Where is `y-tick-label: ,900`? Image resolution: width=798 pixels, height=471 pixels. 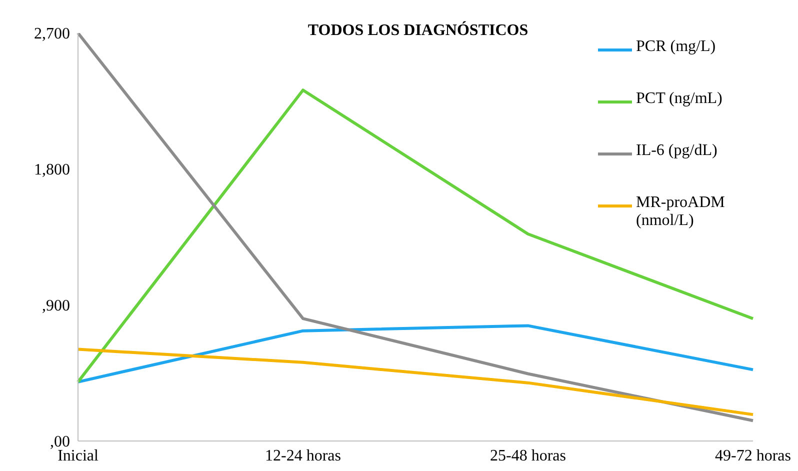
y-tick-label: ,900 is located at coordinates (56, 306).